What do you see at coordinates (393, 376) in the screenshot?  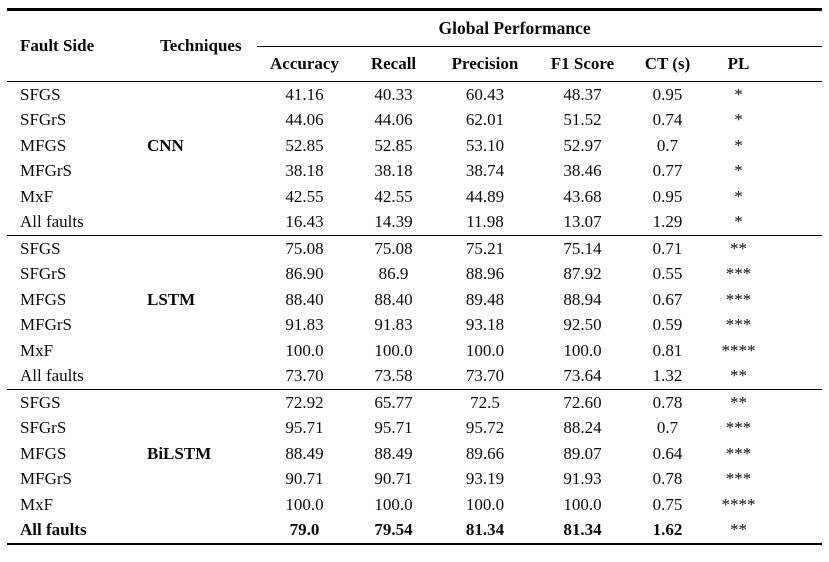 I see `recall-cell: 73.58` at bounding box center [393, 376].